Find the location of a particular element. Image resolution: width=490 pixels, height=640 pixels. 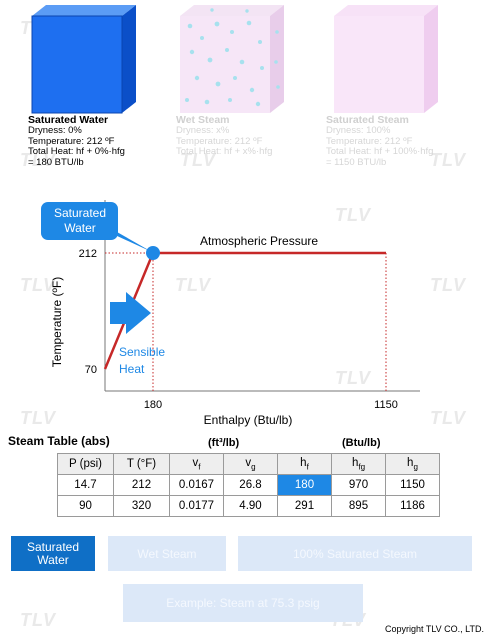

unit-volume: (ft³/lb) is located at coordinates (224, 443).